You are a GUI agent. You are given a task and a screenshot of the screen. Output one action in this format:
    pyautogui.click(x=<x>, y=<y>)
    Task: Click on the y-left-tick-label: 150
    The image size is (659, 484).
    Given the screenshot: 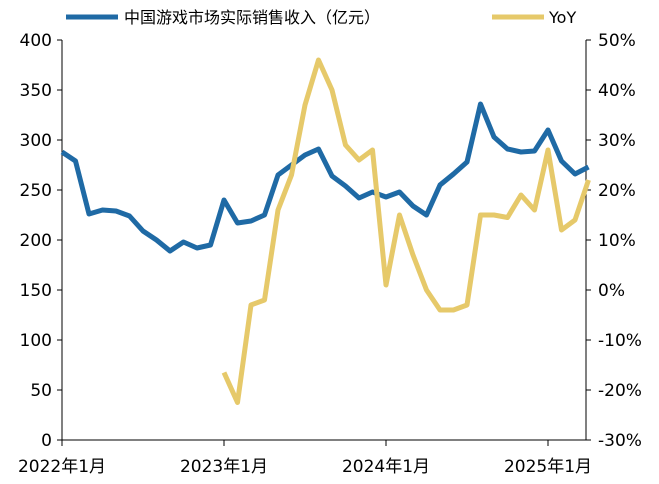 What is the action you would take?
    pyautogui.click(x=36, y=291)
    